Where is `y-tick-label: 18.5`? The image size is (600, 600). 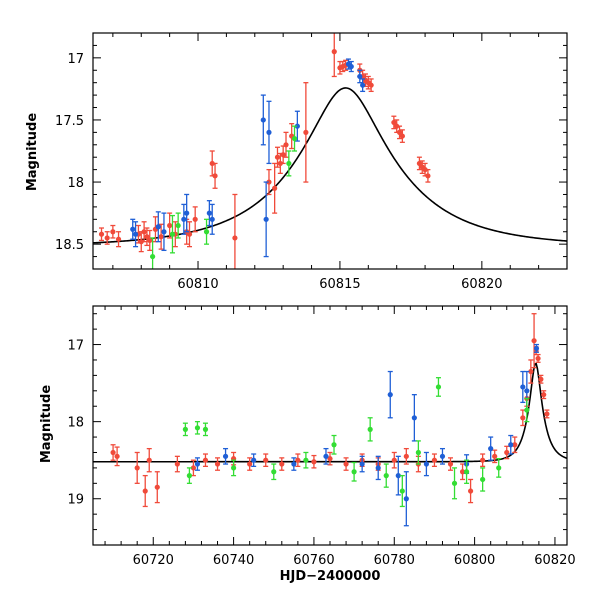
y-tick-label: 18.5 is located at coordinates (69, 245).